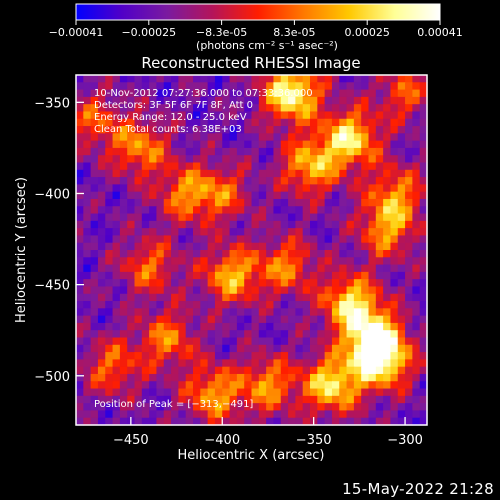  What do you see at coordinates (168, 129) in the screenshot?
I see `plot-annotation: Clean Total counts: 6.38E+03` at bounding box center [168, 129].